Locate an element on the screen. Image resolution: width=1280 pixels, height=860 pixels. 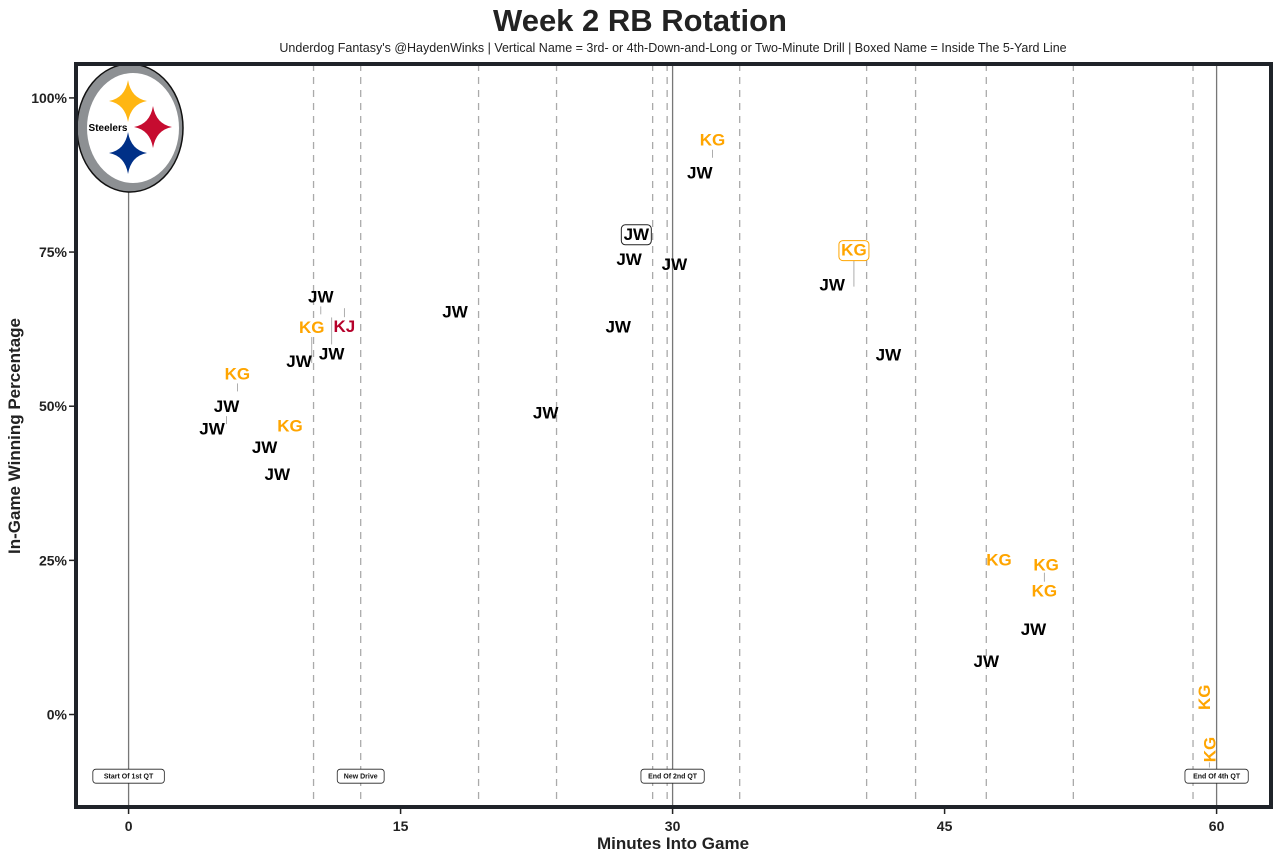
player-label-group: KJ is located at coordinates (345, 326).